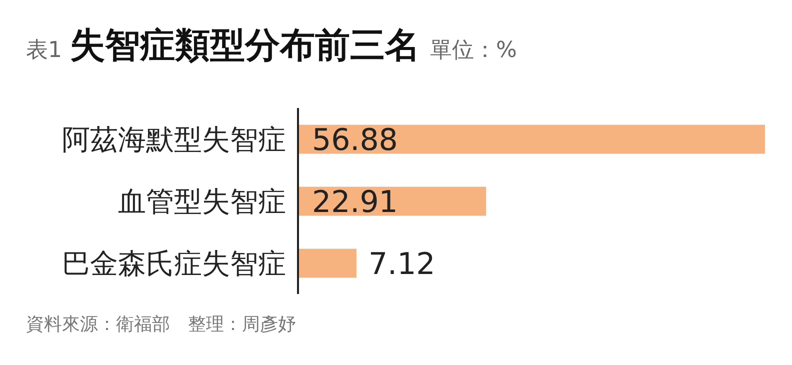 The height and width of the screenshot is (365, 792). I want to click on y-tick-label: 阿茲海默型失智症, so click(174, 139).